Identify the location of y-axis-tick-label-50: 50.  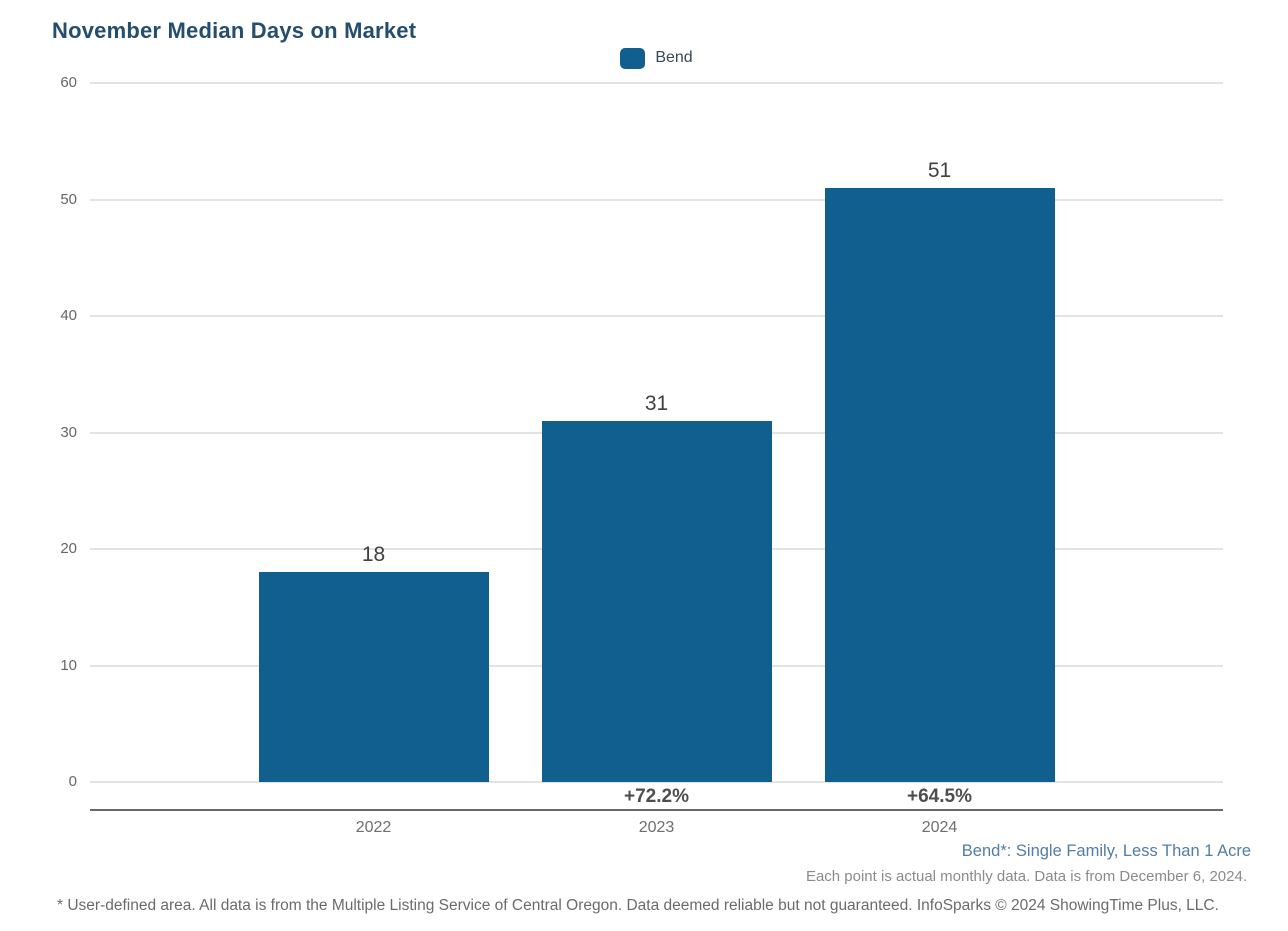
(68, 199).